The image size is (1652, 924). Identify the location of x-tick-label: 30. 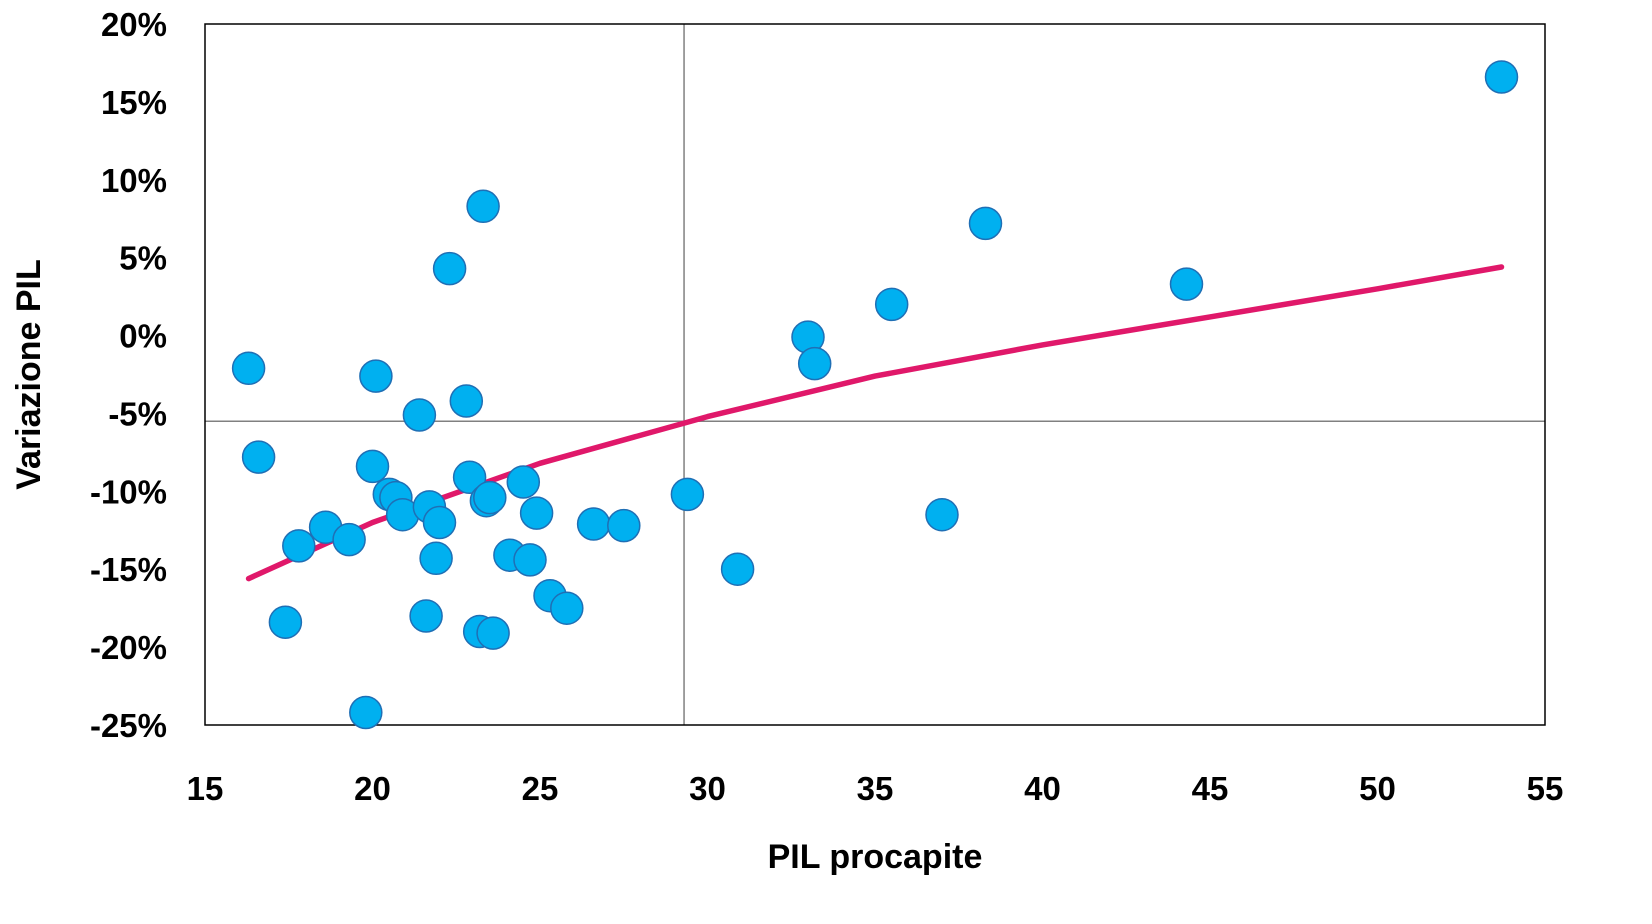
(707, 788).